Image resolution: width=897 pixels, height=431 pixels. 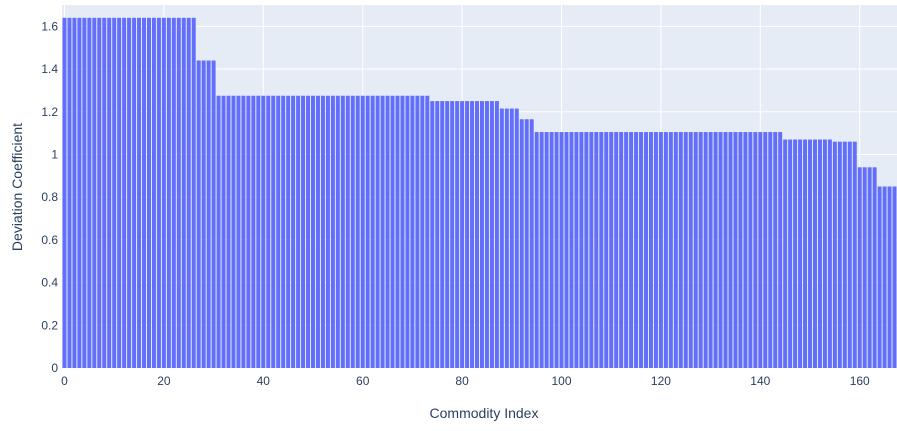 I want to click on x-tick-label: 120, so click(x=661, y=381).